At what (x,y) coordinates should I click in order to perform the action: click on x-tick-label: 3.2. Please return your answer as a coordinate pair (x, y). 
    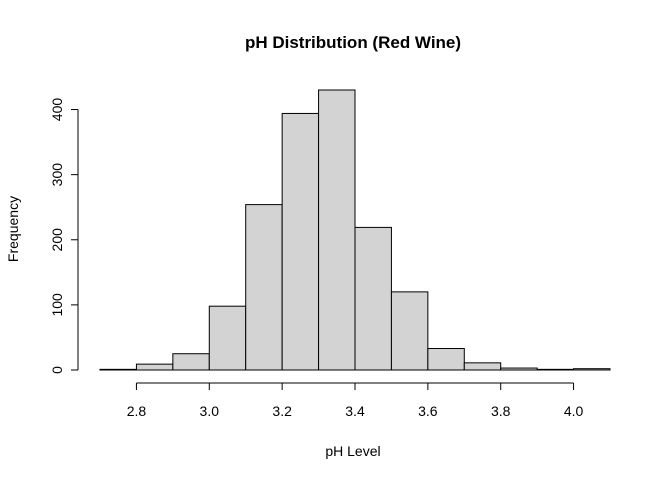
    Looking at the image, I should click on (282, 411).